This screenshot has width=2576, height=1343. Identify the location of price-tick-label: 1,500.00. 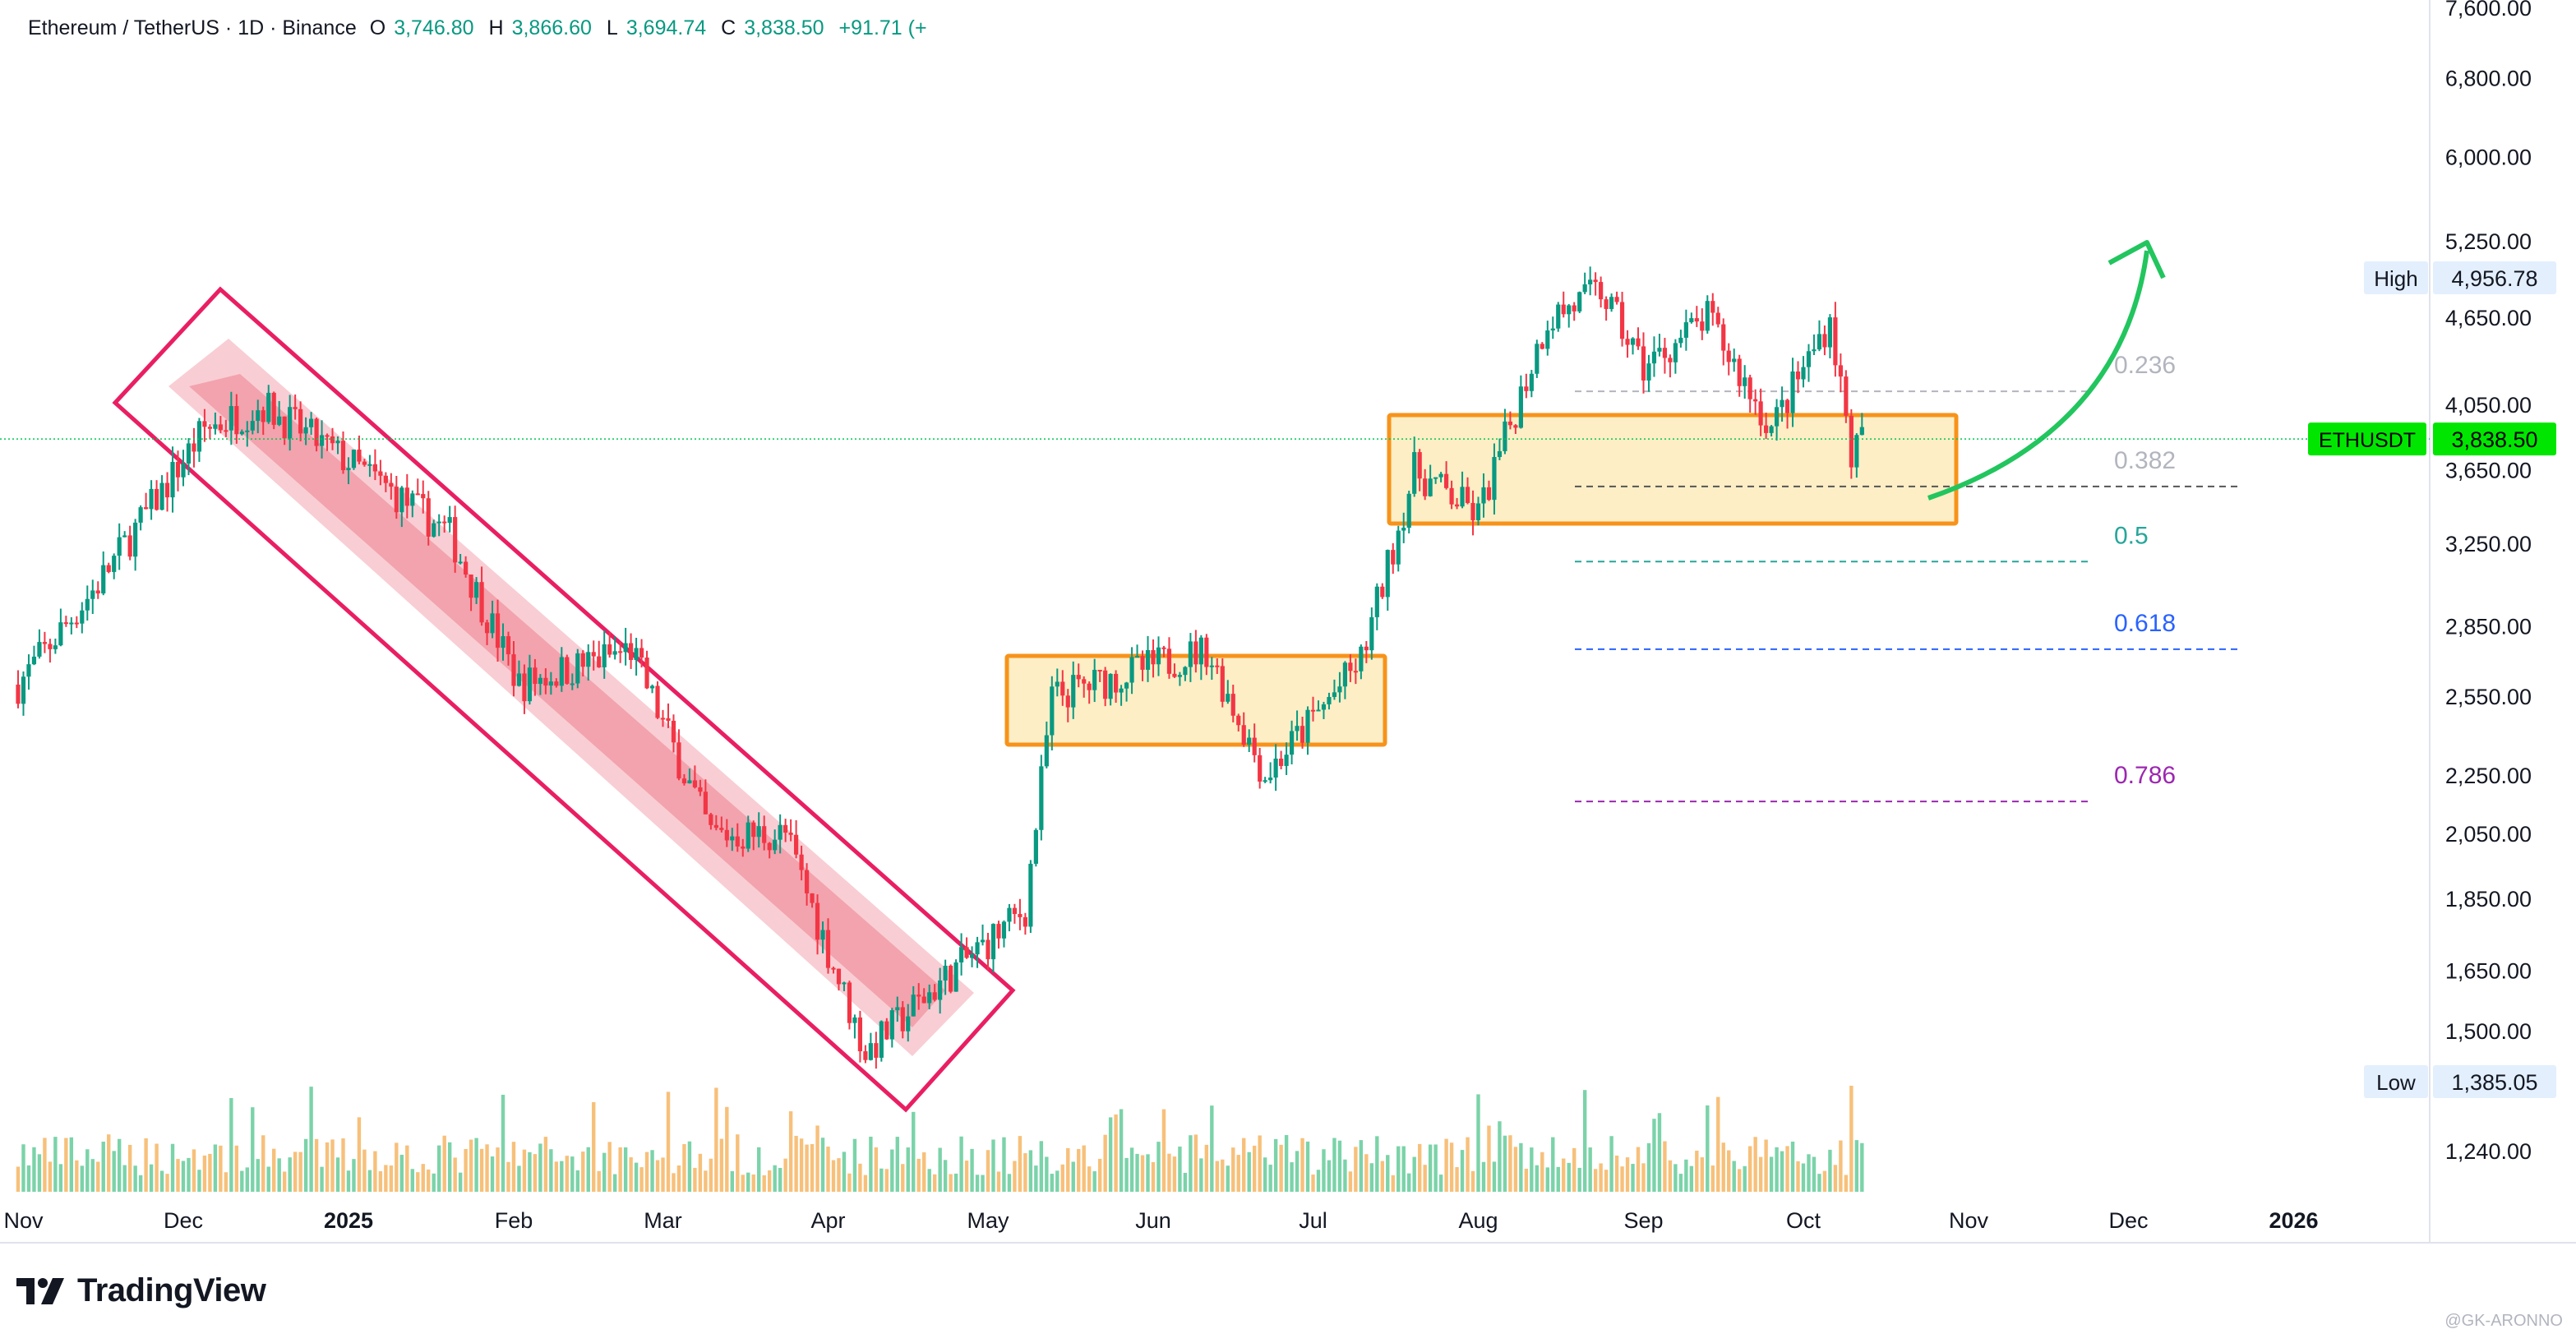
(2488, 1031).